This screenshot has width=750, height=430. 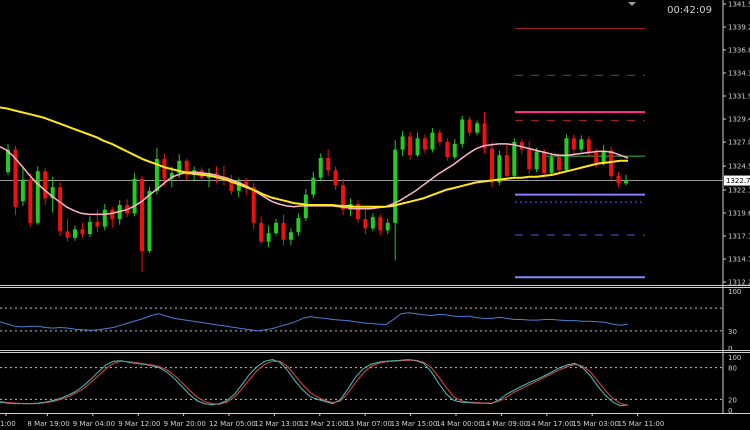 I want to click on time-tick-label: 1:00, so click(x=8, y=424).